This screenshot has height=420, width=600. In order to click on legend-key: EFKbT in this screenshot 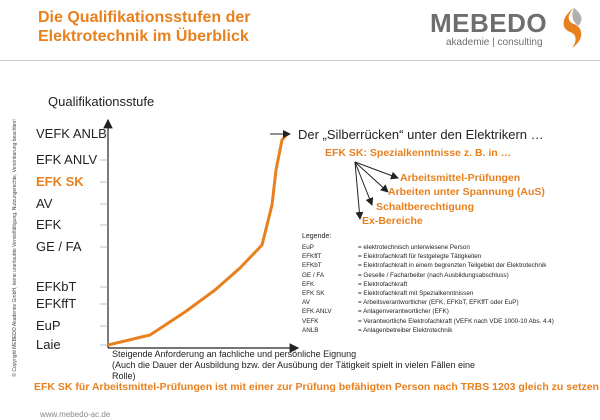, I will do `click(312, 266)`.